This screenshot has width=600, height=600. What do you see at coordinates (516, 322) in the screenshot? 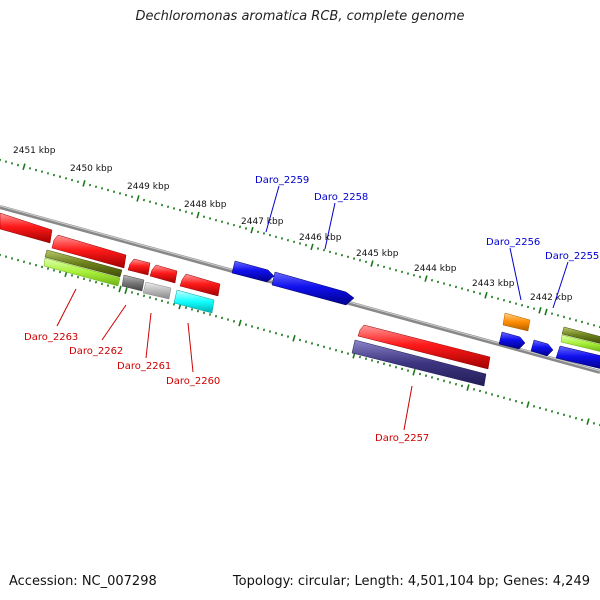
I see `cog-feature-orange` at bounding box center [516, 322].